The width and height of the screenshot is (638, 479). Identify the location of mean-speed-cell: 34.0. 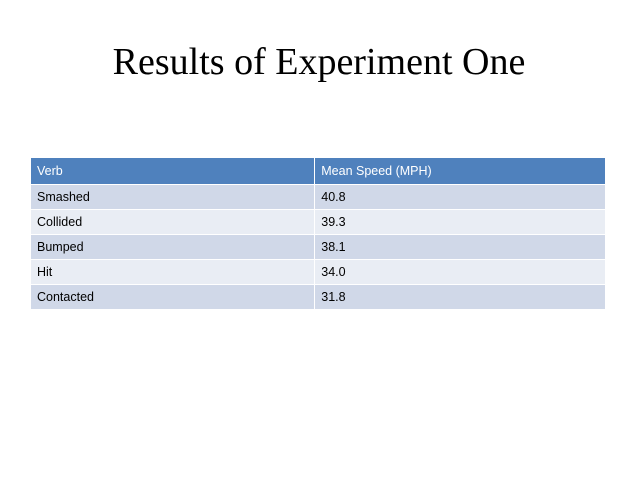
(460, 272).